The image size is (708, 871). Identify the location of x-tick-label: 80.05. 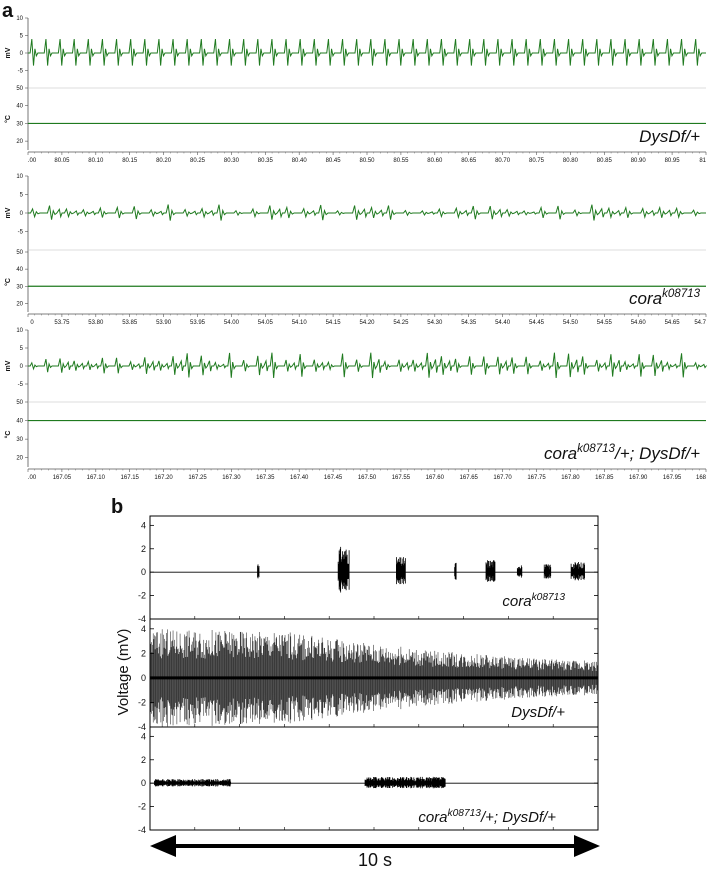
(62, 161).